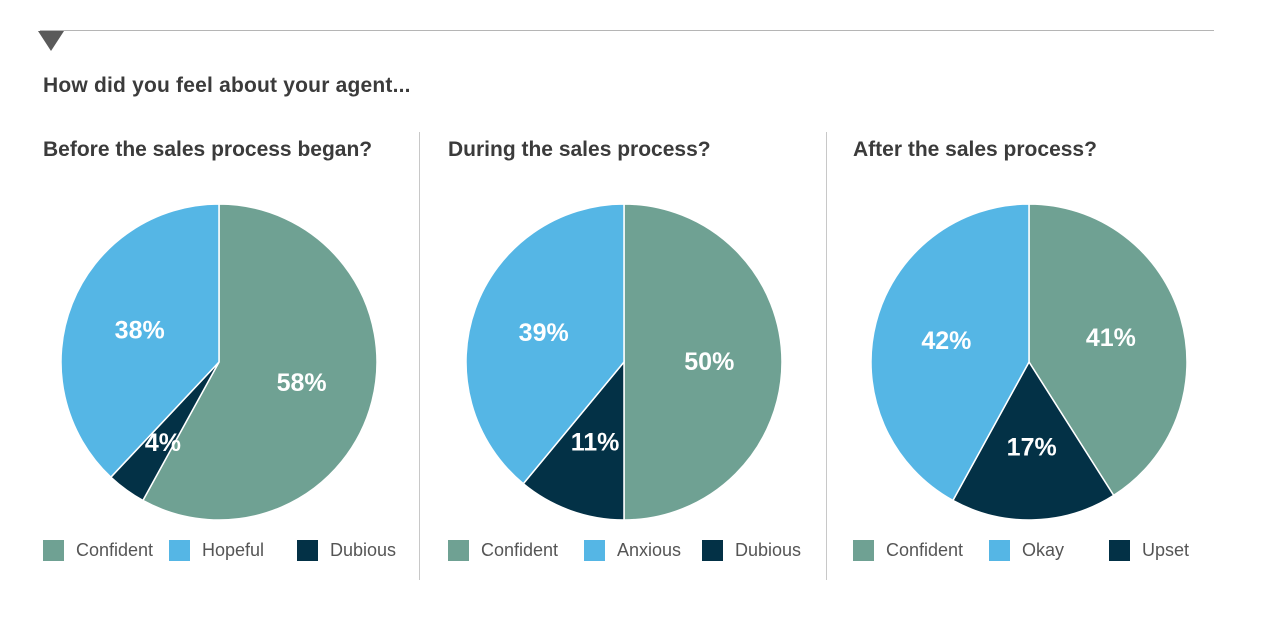  I want to click on slice-label-hopeful: 38%, so click(140, 331).